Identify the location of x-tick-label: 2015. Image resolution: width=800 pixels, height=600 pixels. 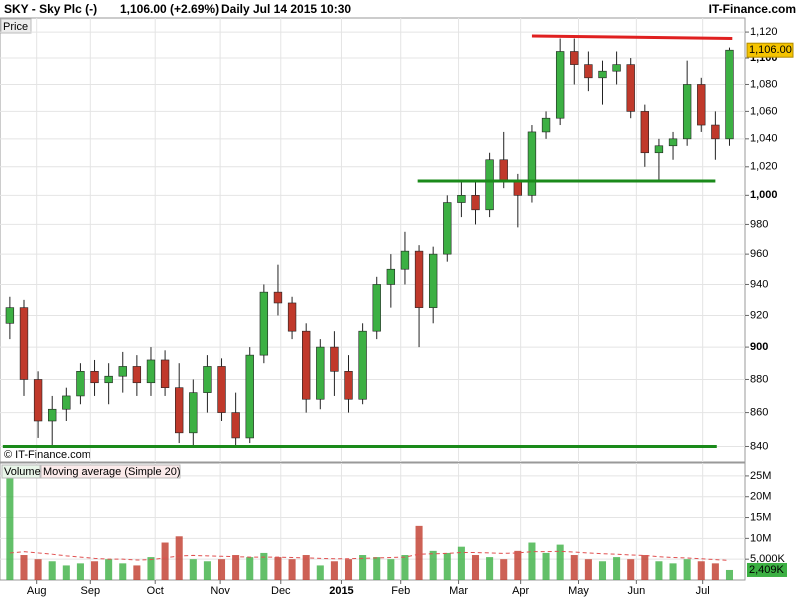
(341, 591).